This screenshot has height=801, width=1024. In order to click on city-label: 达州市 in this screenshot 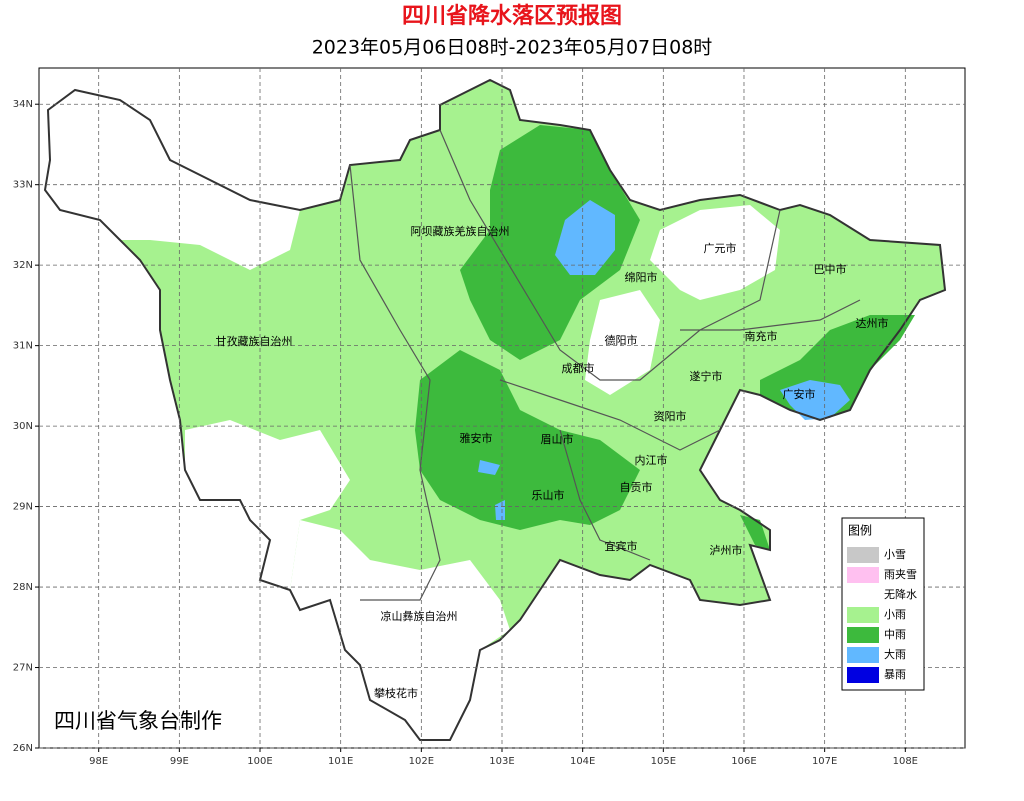, I will do `click(872, 323)`.